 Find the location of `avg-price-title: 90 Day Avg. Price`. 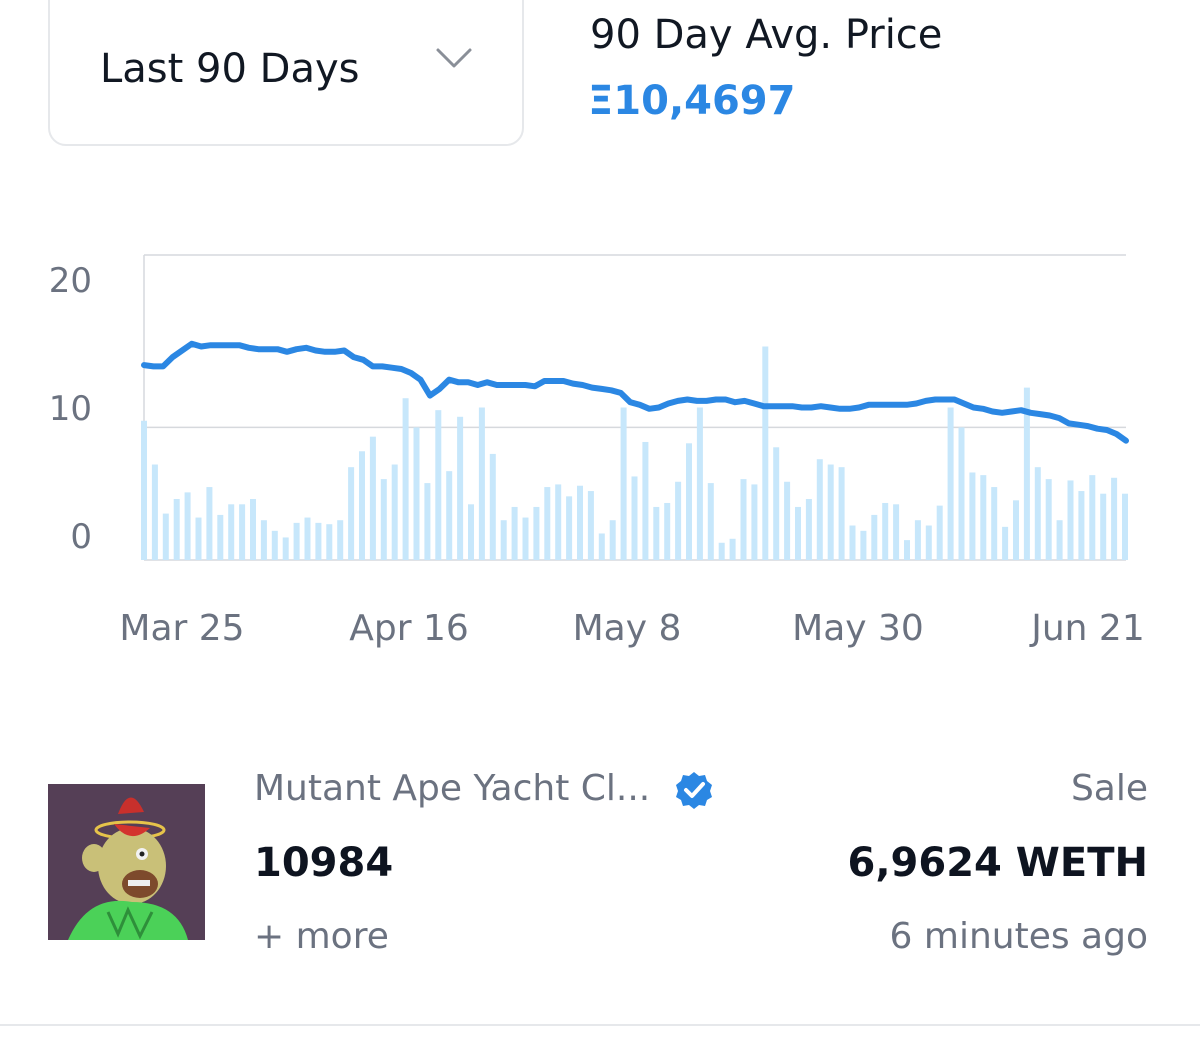

avg-price-title: 90 Day Avg. Price is located at coordinates (766, 35).